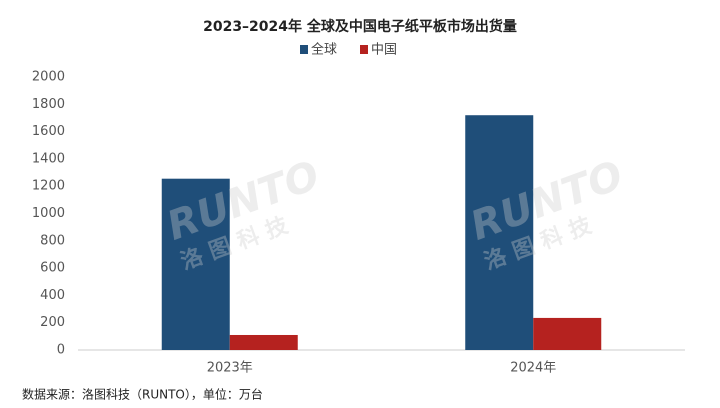  What do you see at coordinates (324, 50) in the screenshot?
I see `legend-label: 全球` at bounding box center [324, 50].